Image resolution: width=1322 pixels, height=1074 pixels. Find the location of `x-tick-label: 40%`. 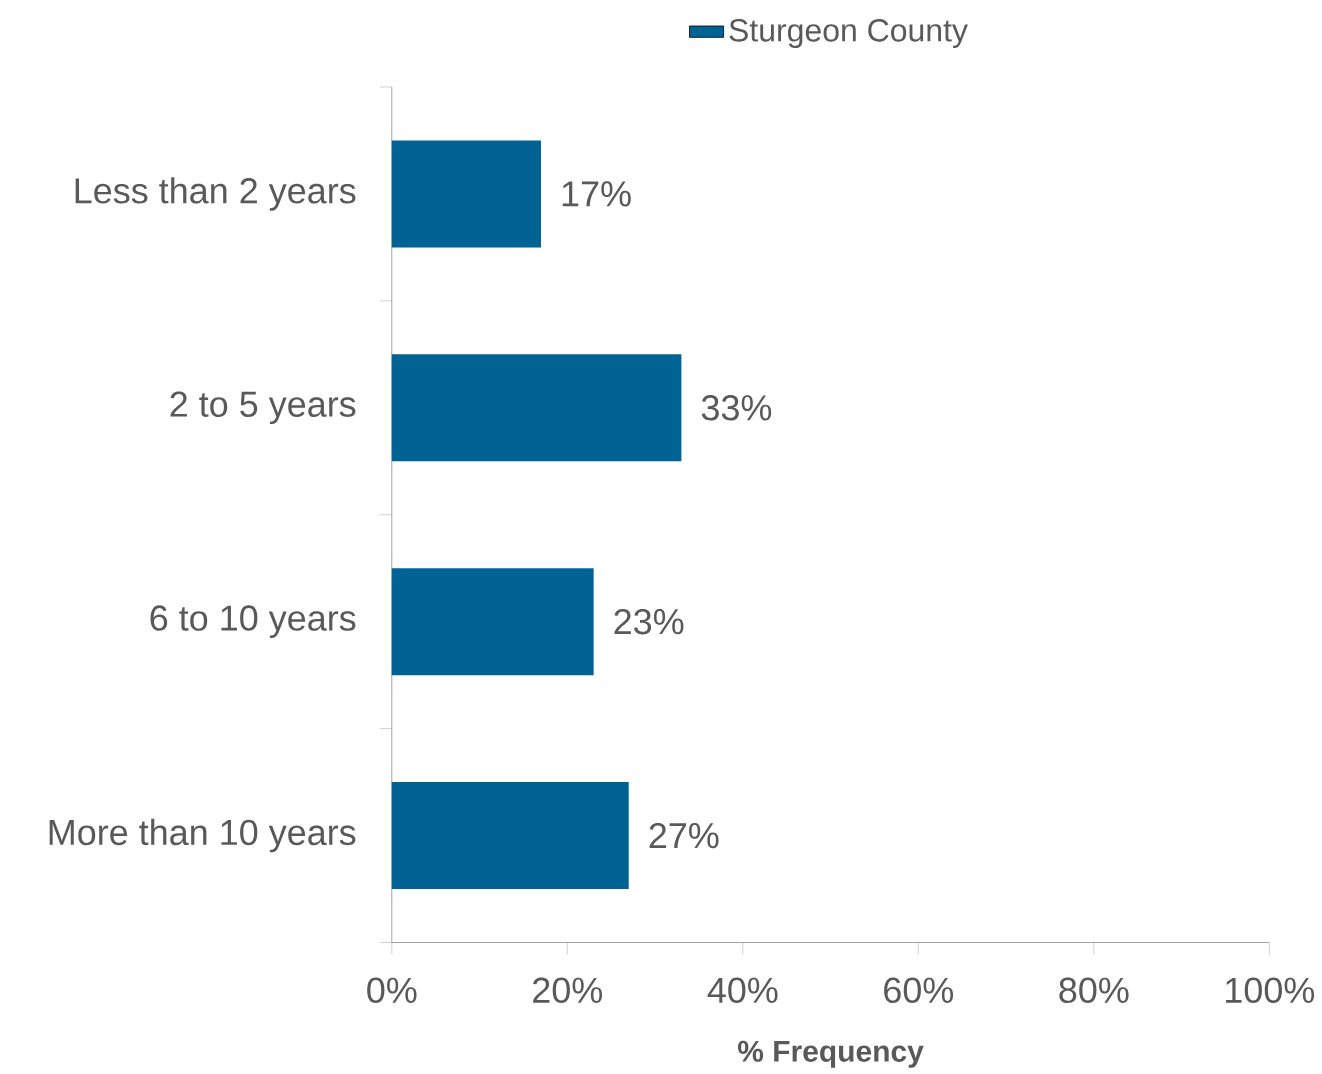

x-tick-label: 40% is located at coordinates (742, 990).